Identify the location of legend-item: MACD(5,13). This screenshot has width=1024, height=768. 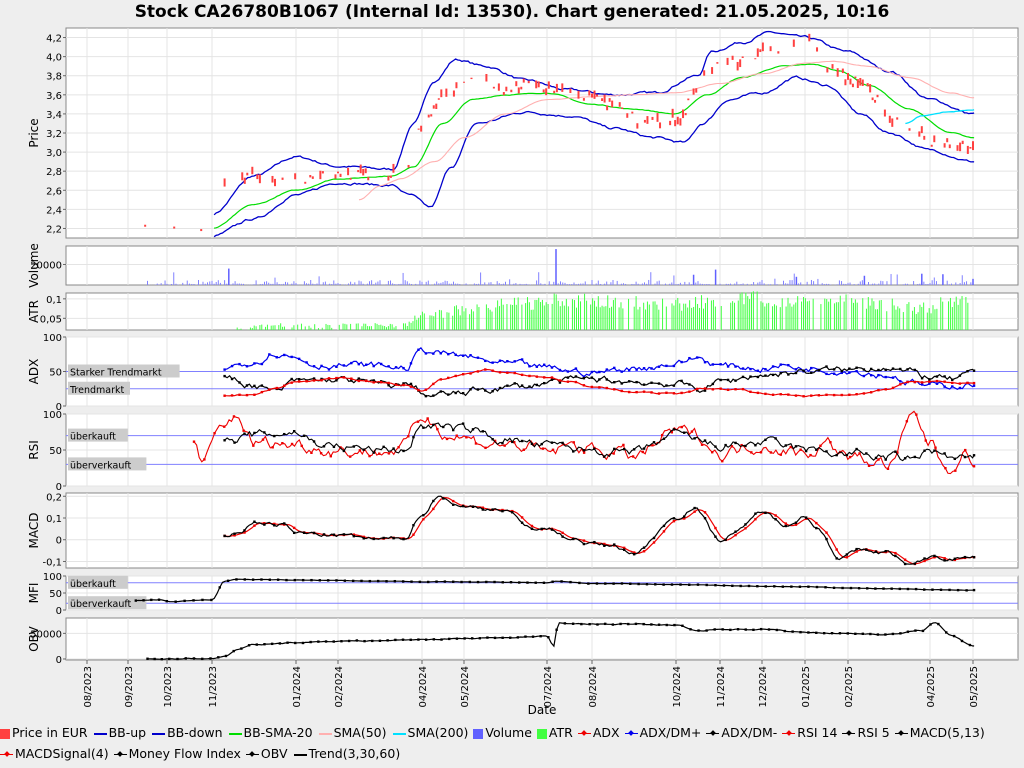
(939, 732).